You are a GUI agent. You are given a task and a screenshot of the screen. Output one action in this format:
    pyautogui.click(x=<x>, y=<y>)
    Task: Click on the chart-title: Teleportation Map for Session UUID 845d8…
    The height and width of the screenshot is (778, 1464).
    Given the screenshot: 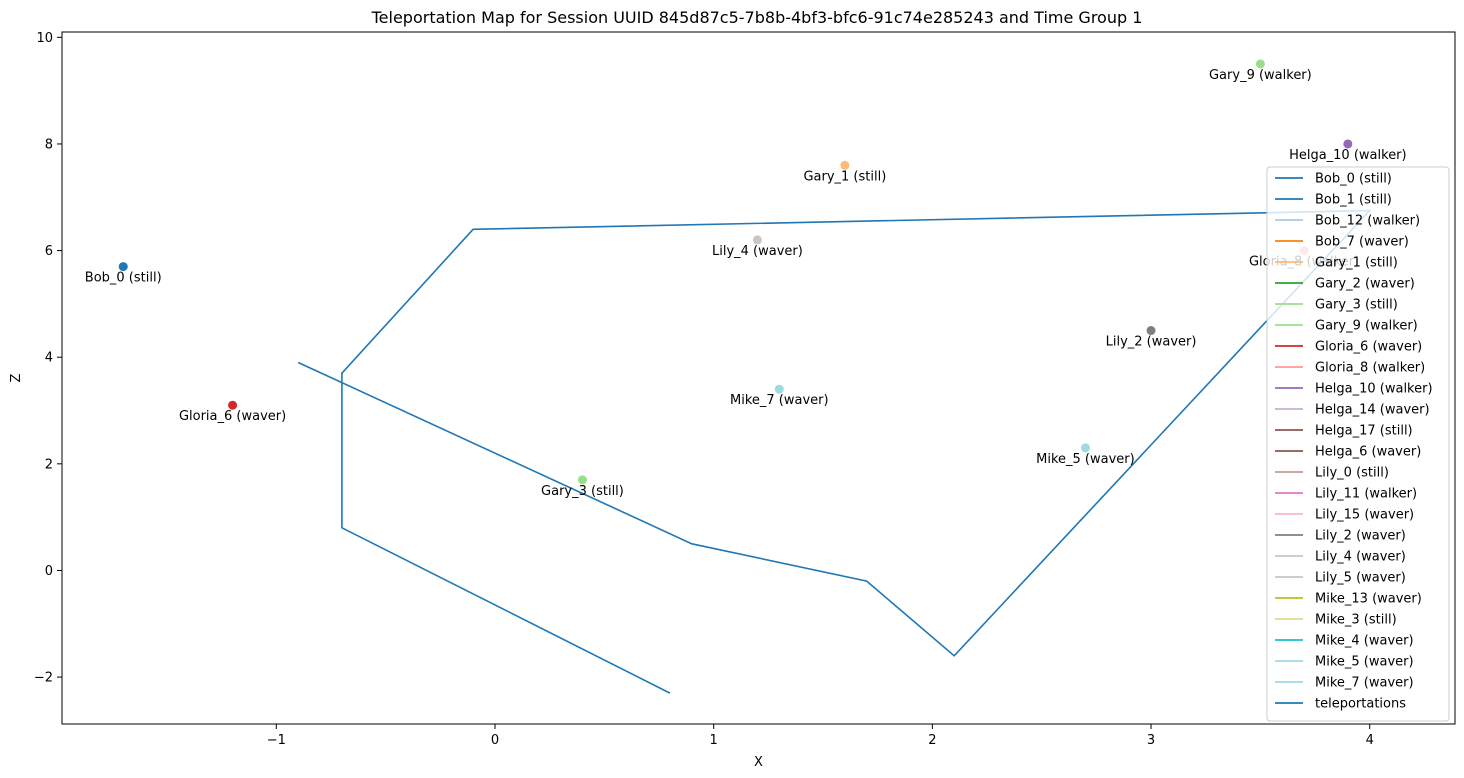 What is the action you would take?
    pyautogui.click(x=757, y=17)
    